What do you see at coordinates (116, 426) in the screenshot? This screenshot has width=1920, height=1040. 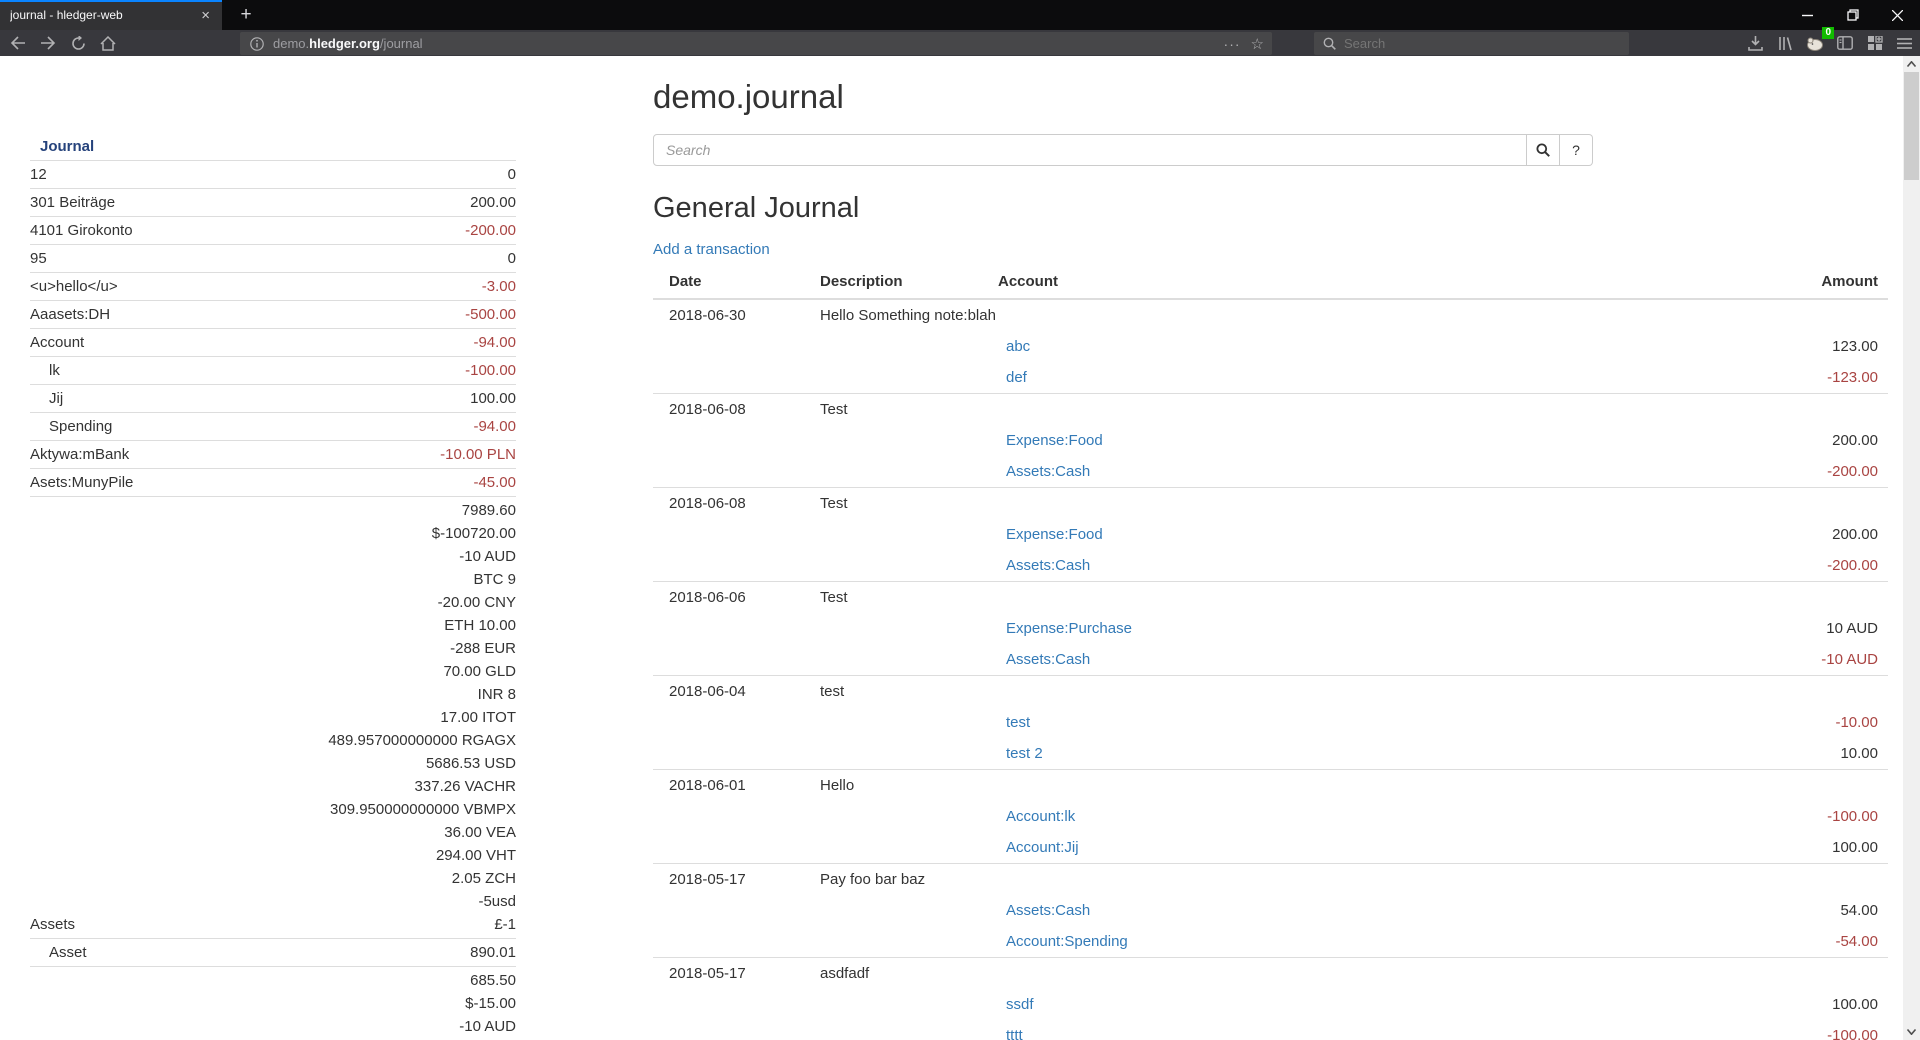 I see `sidebar-account-name: Spending` at bounding box center [116, 426].